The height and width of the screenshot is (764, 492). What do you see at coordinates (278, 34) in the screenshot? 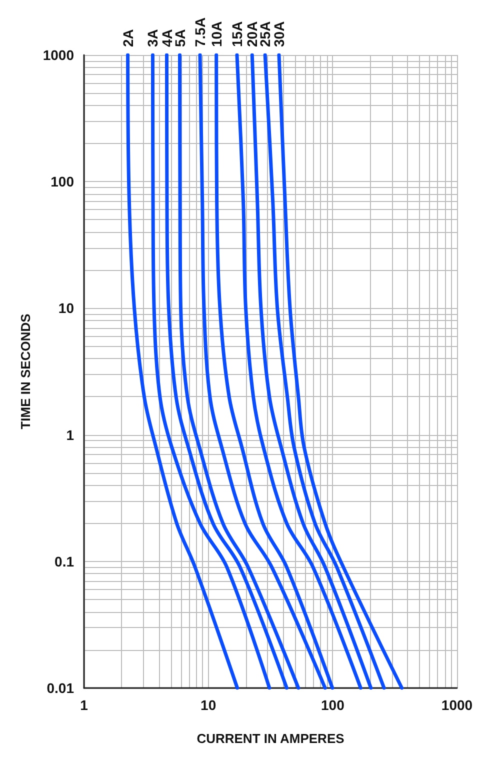
I see `text: 30A` at bounding box center [278, 34].